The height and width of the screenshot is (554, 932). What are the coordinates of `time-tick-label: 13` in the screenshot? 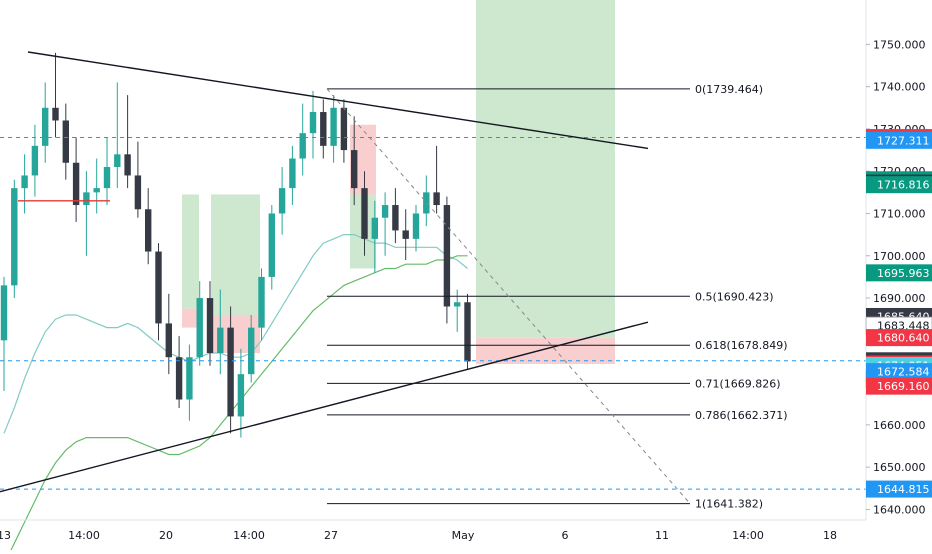 It's located at (5, 535).